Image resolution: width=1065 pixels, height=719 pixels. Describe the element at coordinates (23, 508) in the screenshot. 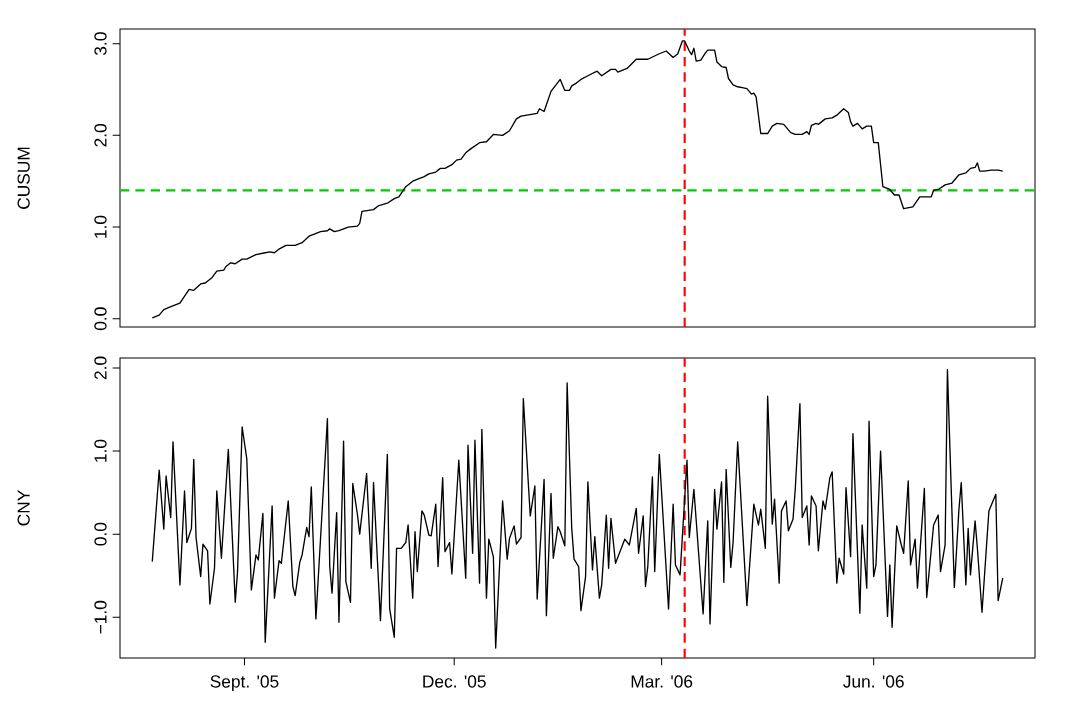

I see `y-axis-title: CNY` at that location.